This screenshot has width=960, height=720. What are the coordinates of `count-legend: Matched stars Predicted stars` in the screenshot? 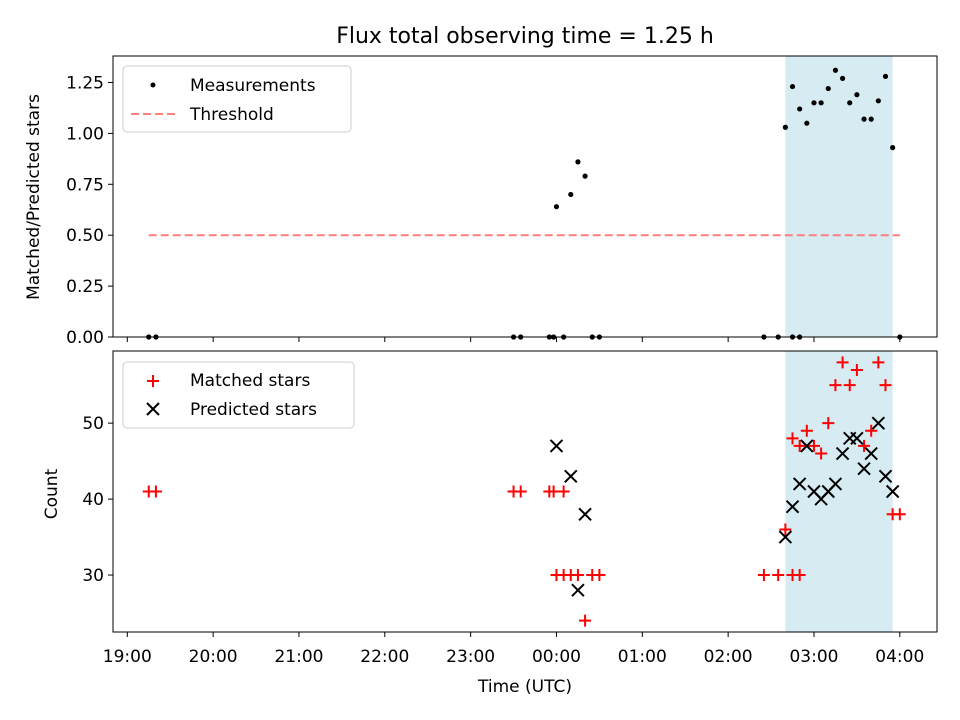 It's located at (238, 395).